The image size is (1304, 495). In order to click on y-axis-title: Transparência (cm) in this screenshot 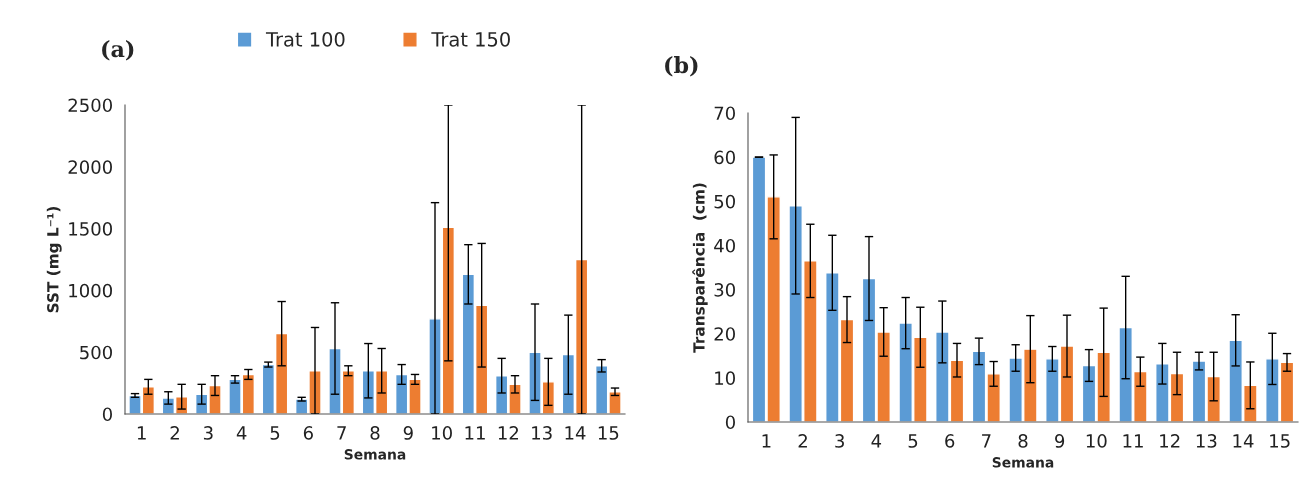, I will do `click(700, 268)`.